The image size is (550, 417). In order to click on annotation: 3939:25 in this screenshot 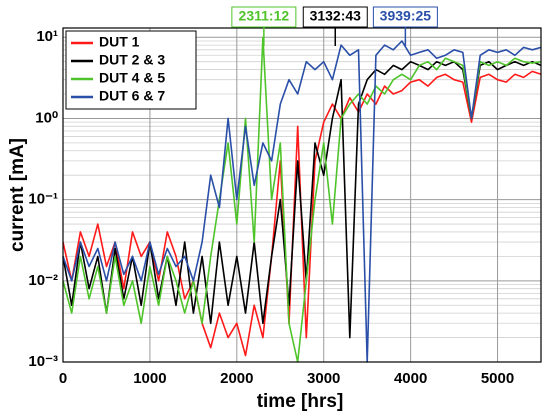, I will do `click(405, 17)`.